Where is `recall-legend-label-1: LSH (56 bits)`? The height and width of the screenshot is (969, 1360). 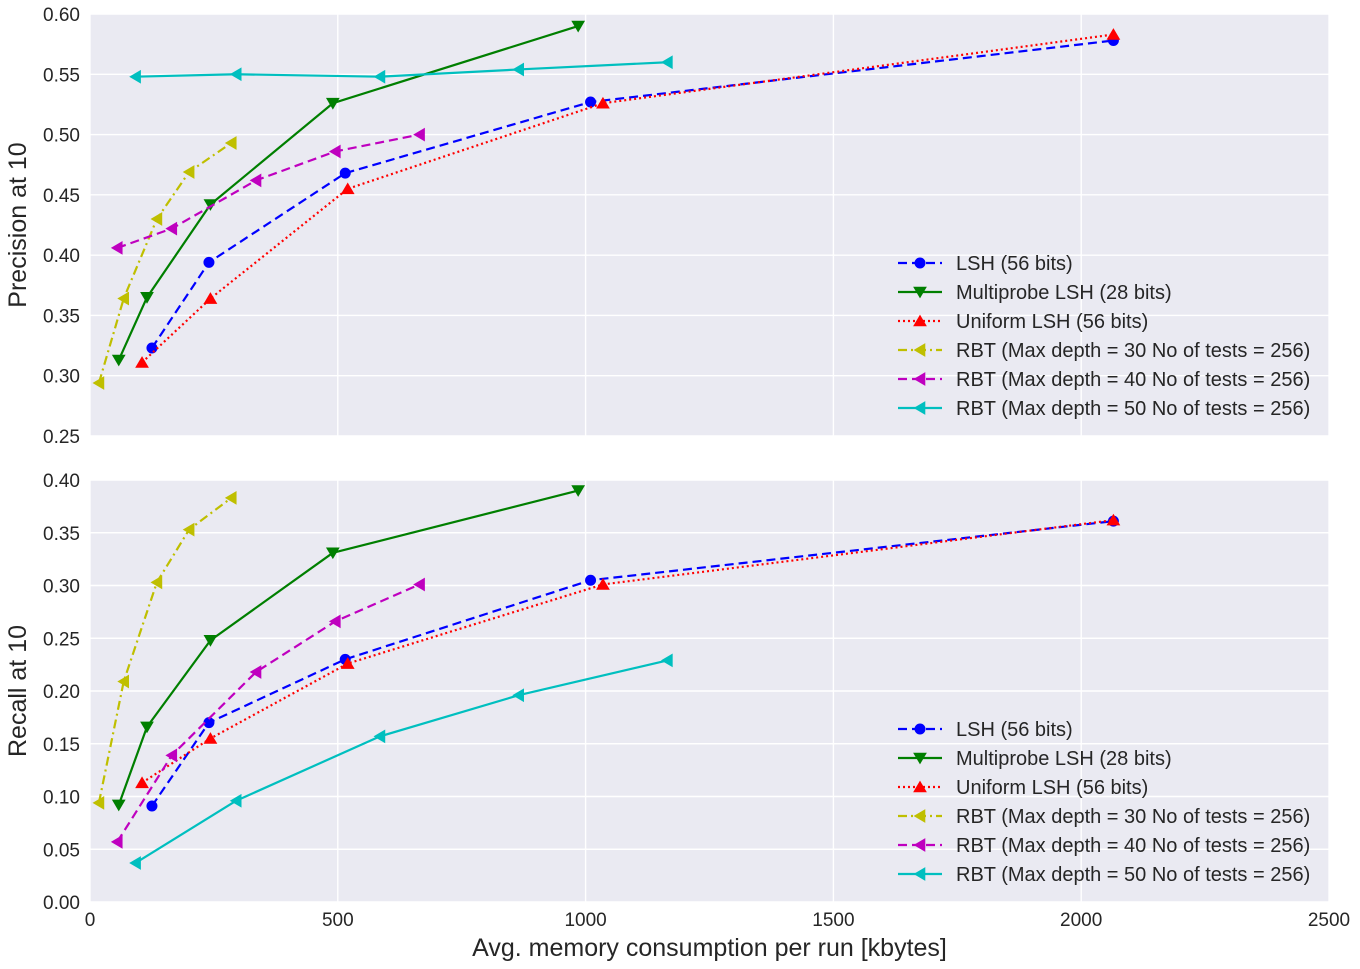 recall-legend-label-1: LSH (56 bits) is located at coordinates (1014, 730).